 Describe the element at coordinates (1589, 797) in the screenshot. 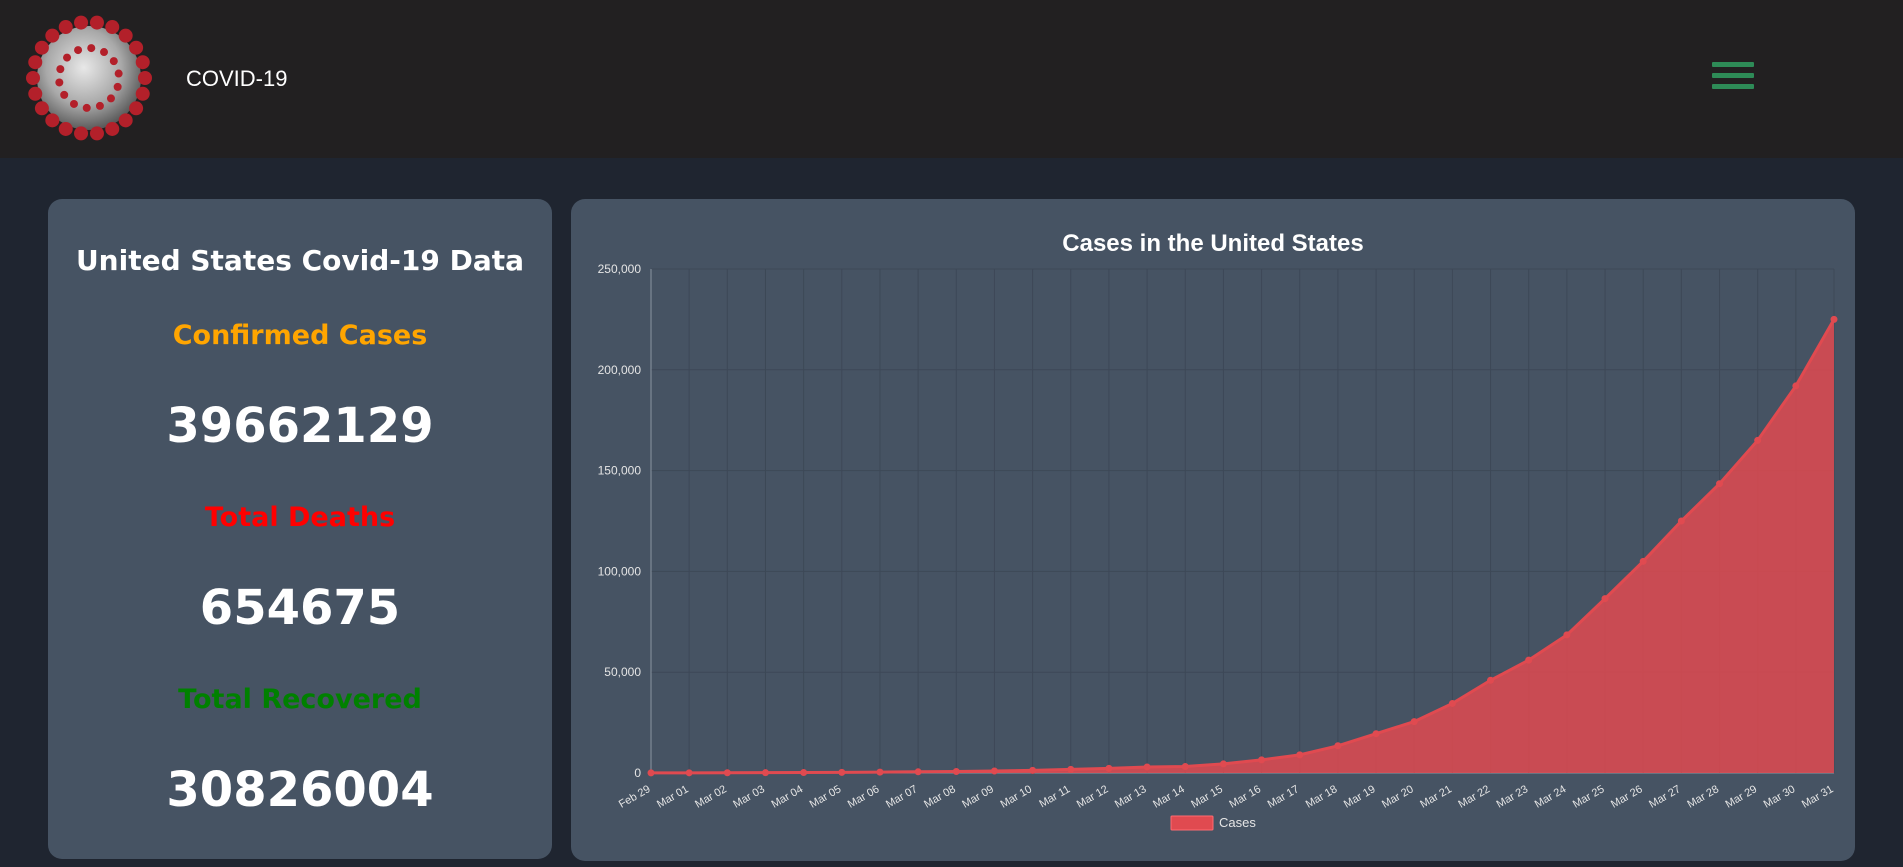

I see `x-tick-label: Mar 25` at that location.